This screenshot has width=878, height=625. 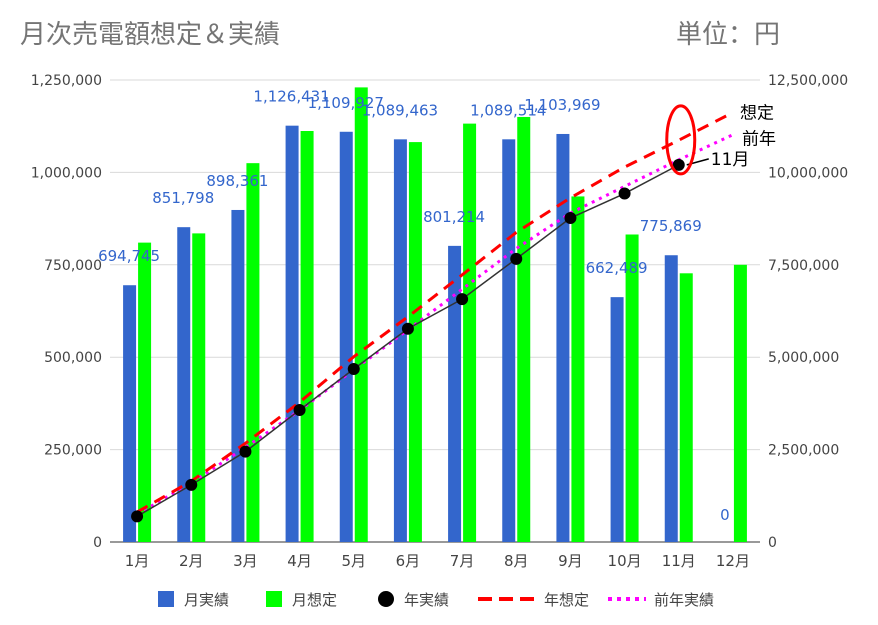 What do you see at coordinates (73, 358) in the screenshot?
I see `y-left-tick-label: 500,000` at bounding box center [73, 358].